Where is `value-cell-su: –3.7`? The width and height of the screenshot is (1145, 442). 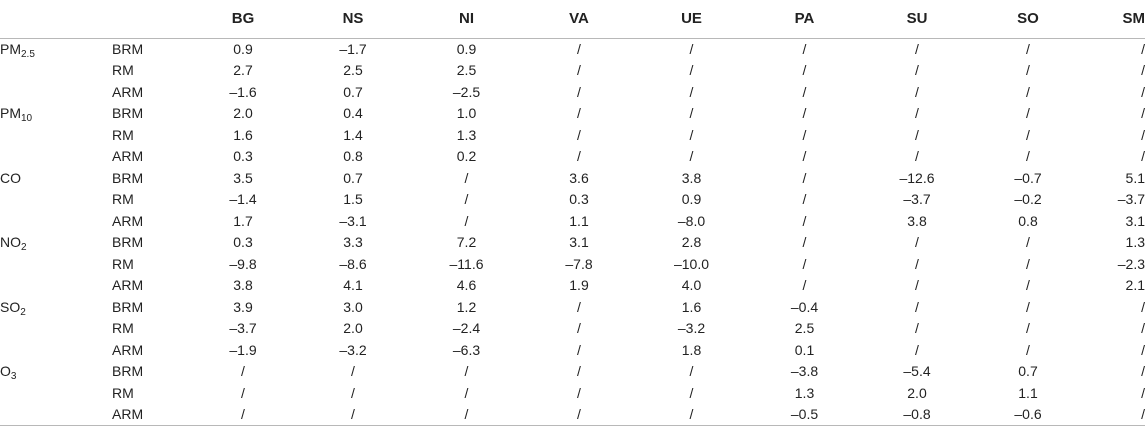 value-cell-su: –3.7 is located at coordinates (917, 199).